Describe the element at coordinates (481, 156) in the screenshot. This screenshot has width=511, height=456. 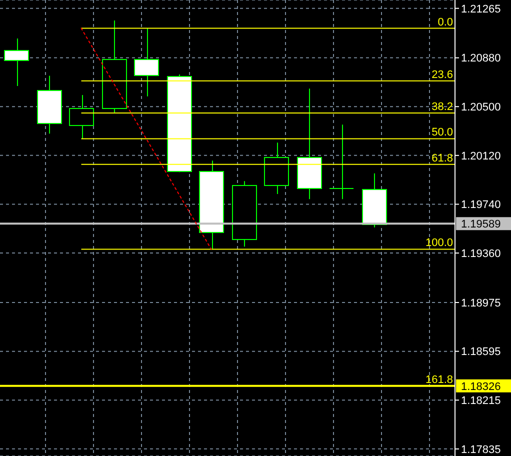
I see `y-tick-label: 1.20120` at that location.